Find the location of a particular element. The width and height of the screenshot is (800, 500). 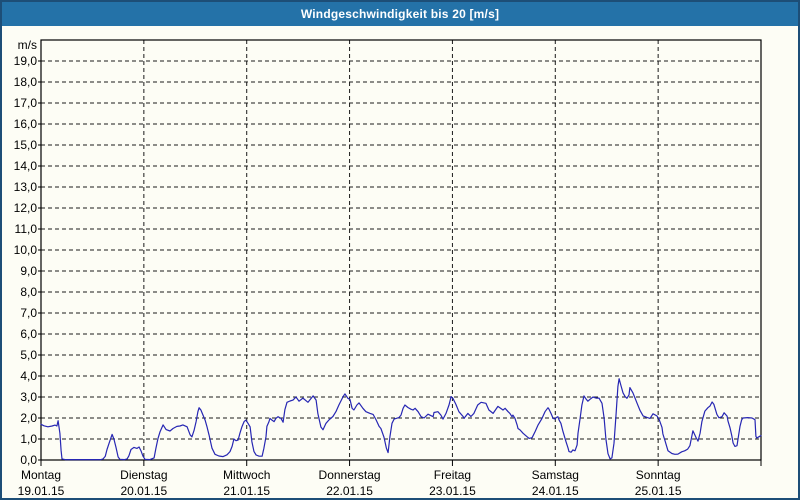

y-axis-tick-label: 6,0 is located at coordinates (28, 334).